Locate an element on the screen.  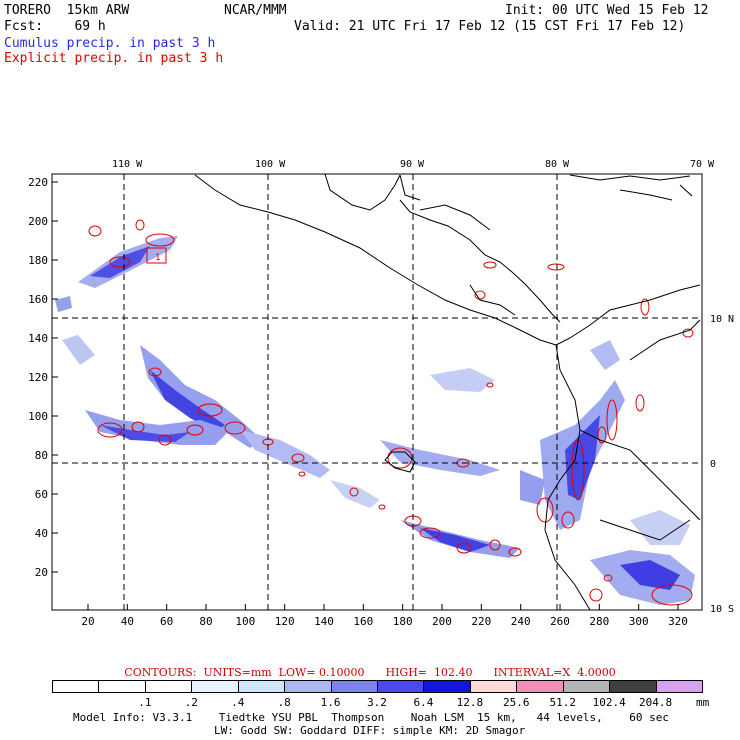
color-bar-label: .1 is located at coordinates (145, 702).